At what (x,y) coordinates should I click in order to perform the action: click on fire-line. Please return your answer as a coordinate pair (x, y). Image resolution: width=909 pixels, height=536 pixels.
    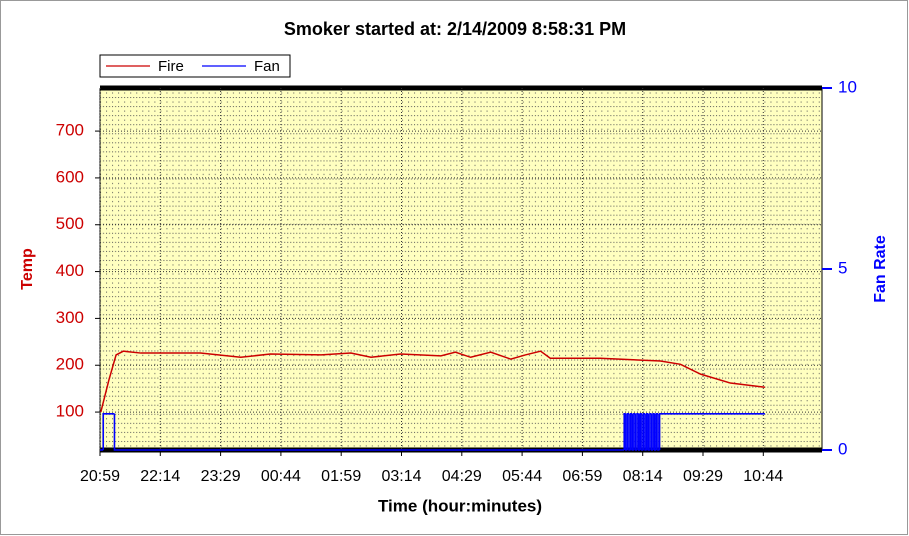
    Looking at the image, I should click on (433, 381).